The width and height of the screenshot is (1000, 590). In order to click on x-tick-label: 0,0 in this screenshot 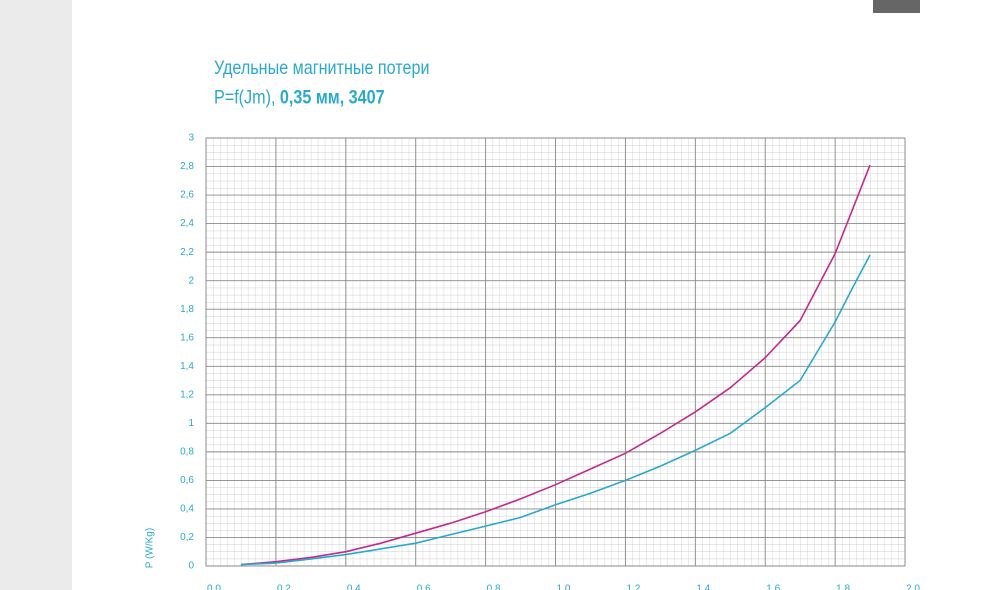, I will do `click(214, 587)`.